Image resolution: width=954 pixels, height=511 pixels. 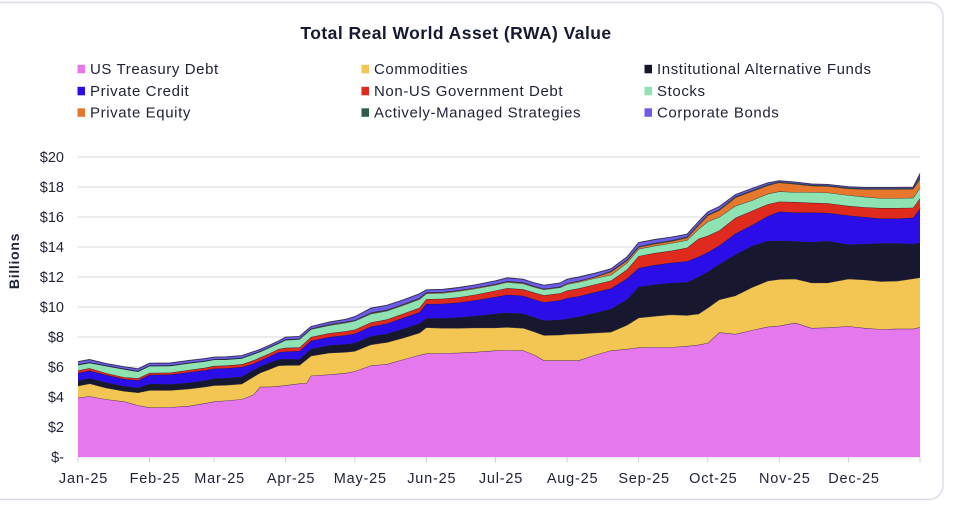 What do you see at coordinates (56, 428) in the screenshot?
I see `svg-text: $2` at bounding box center [56, 428].